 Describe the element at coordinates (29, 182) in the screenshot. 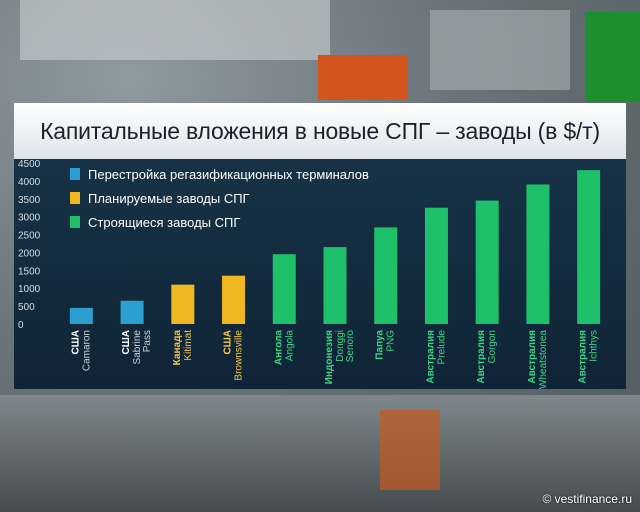

I see `y-tick-label: 4000` at that location.